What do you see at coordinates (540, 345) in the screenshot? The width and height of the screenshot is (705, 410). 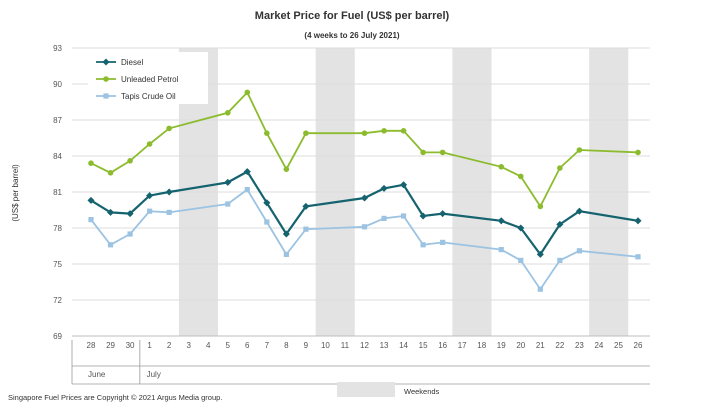 I see `x-tick-label: 21` at bounding box center [540, 345].